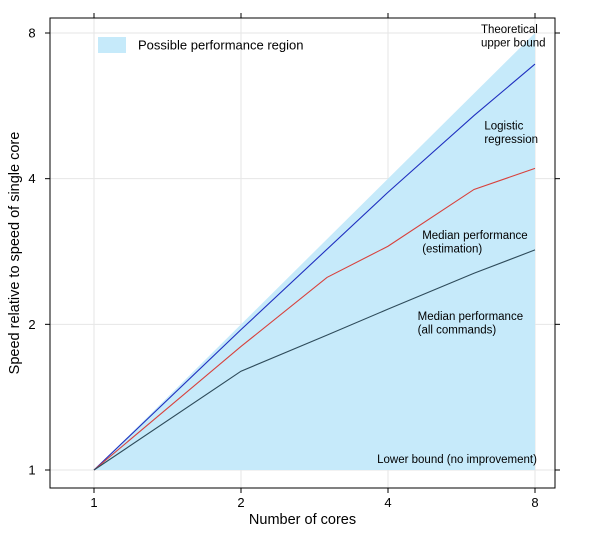 The width and height of the screenshot is (595, 550). I want to click on x-tick-label: 1, so click(93, 502).